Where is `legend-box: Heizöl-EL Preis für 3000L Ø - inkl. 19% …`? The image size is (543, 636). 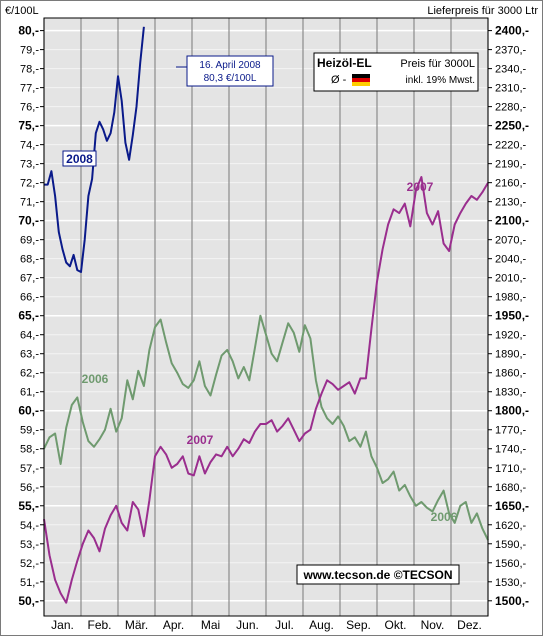
legend-box: Heizöl-EL Preis für 3000L Ø - inkl. 19% … is located at coordinates (396, 72).